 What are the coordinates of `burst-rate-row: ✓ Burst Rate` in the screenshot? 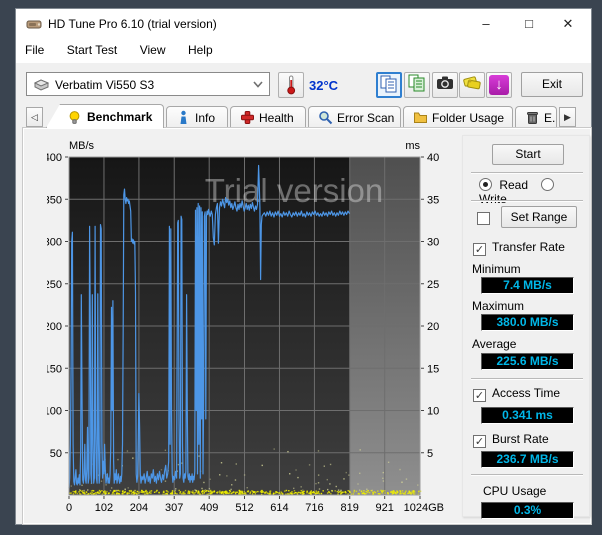 It's located at (511, 440).